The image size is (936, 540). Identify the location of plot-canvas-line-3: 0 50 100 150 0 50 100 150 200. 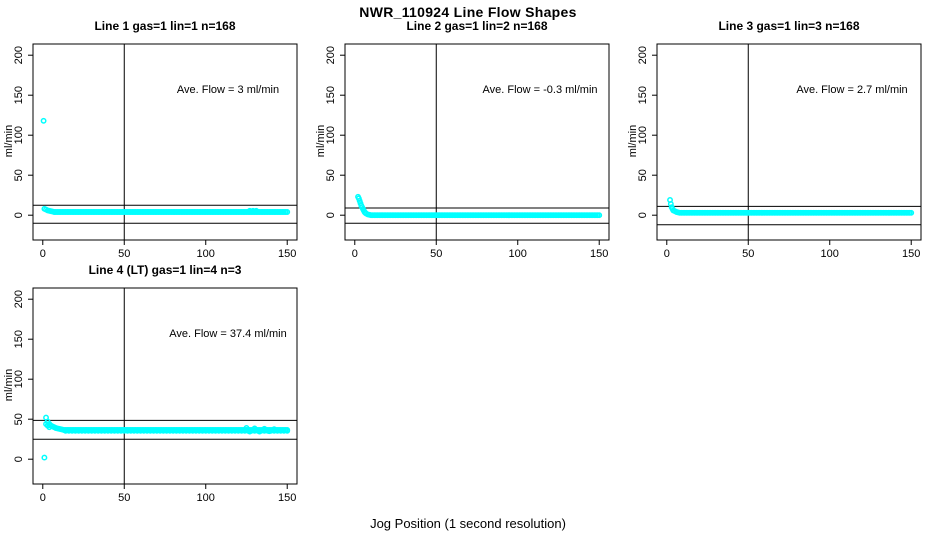
(779, 151).